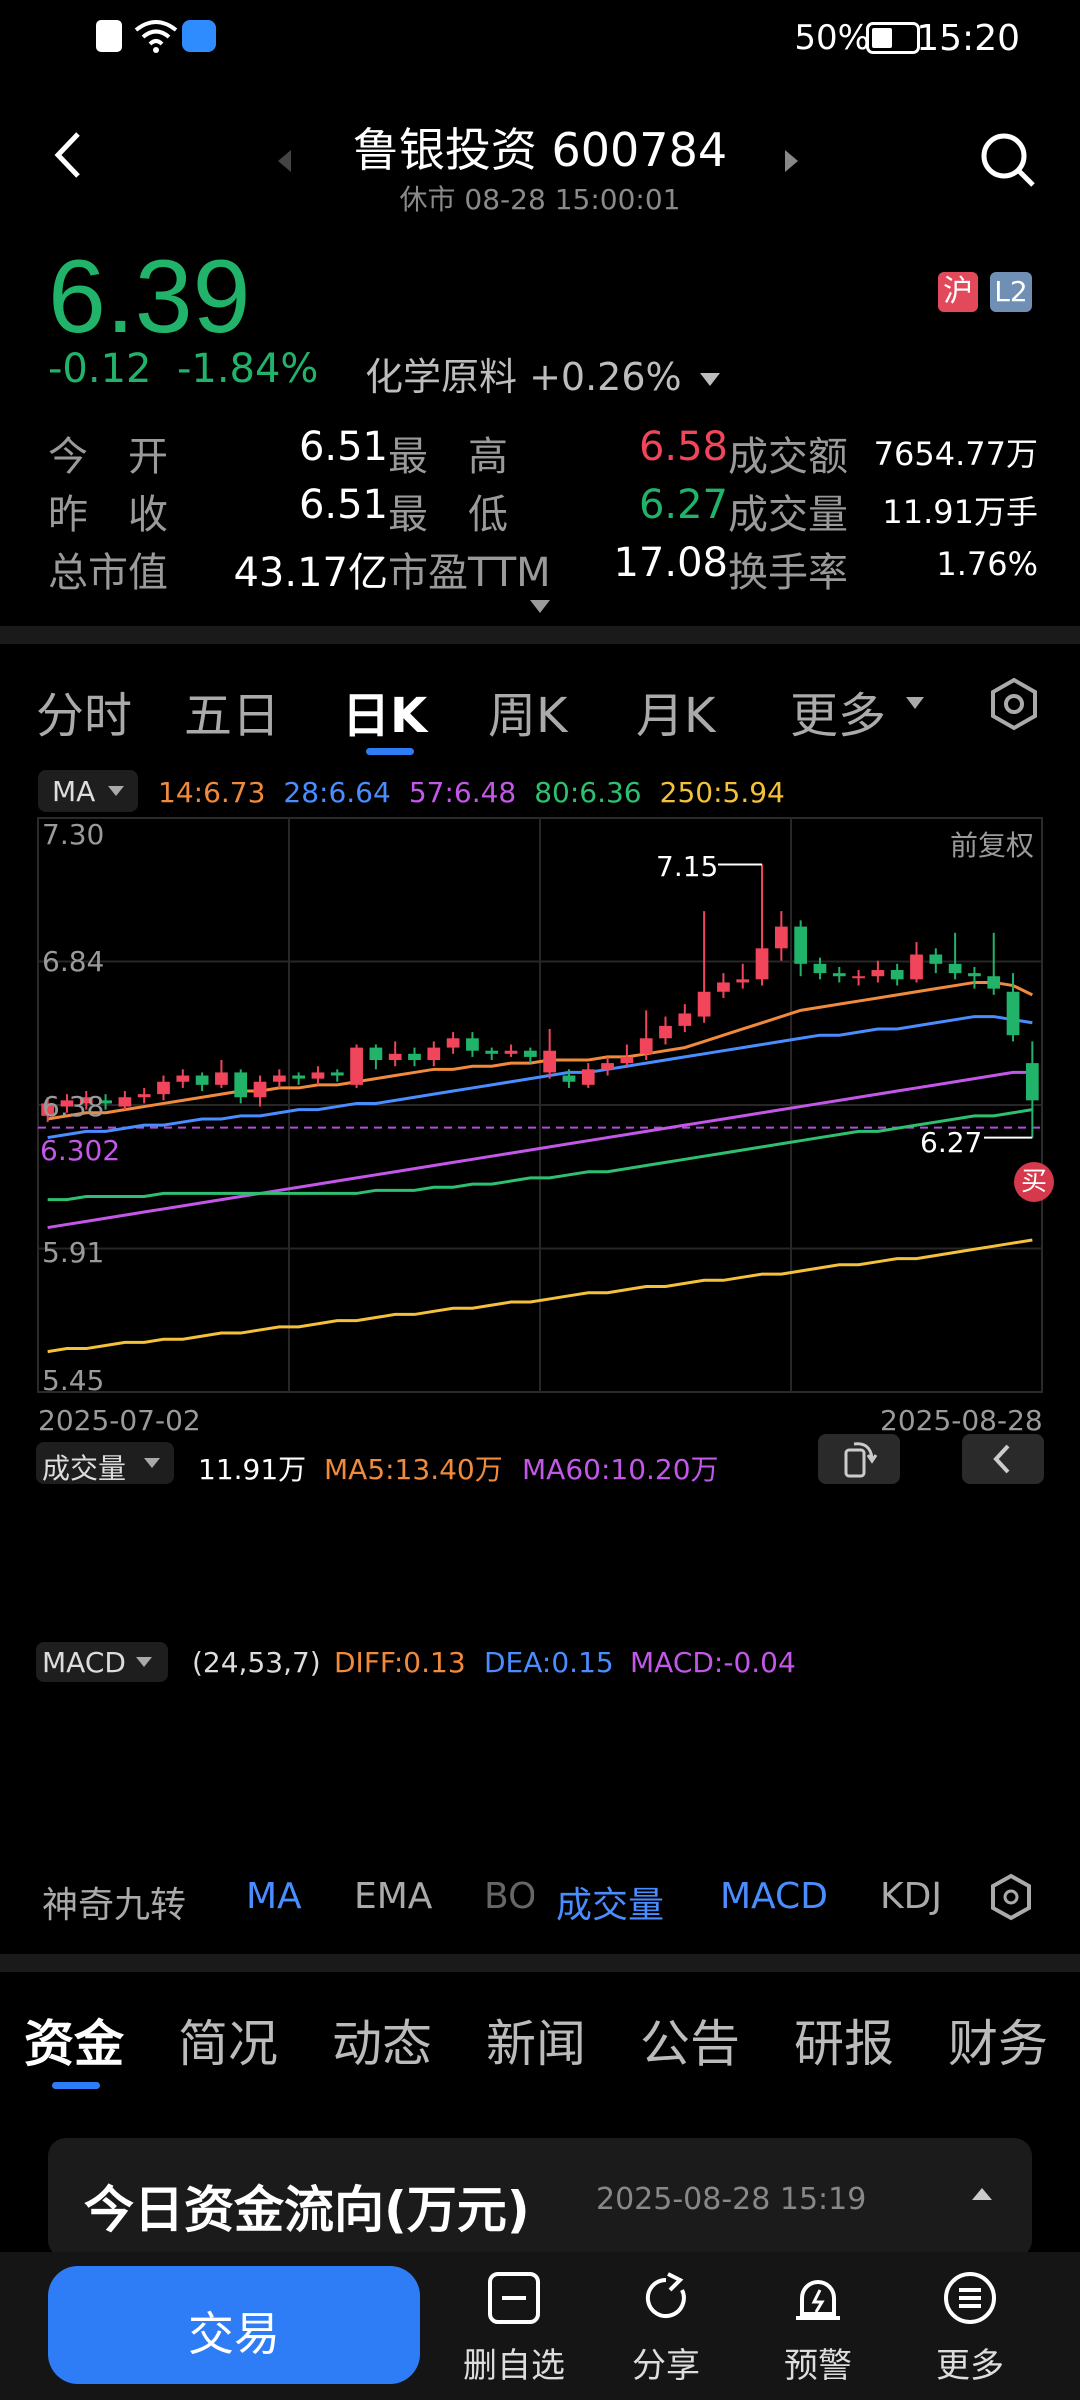 This screenshot has width=1080, height=2400. What do you see at coordinates (343, 505) in the screenshot?
I see `stat-value: 6.51` at bounding box center [343, 505].